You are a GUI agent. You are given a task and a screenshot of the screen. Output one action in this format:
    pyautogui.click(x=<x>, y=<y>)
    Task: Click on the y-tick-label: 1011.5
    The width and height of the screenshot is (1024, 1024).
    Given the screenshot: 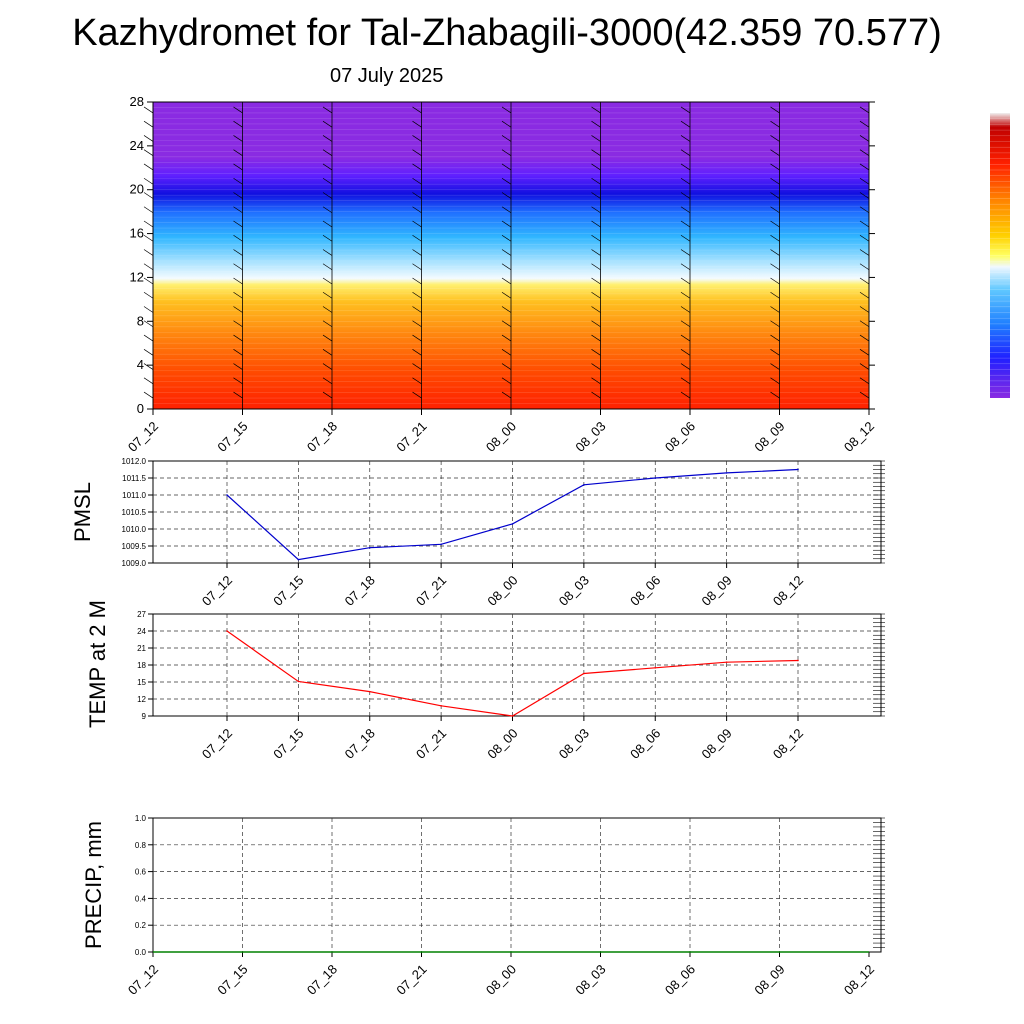 What is the action you would take?
    pyautogui.click(x=134, y=478)
    